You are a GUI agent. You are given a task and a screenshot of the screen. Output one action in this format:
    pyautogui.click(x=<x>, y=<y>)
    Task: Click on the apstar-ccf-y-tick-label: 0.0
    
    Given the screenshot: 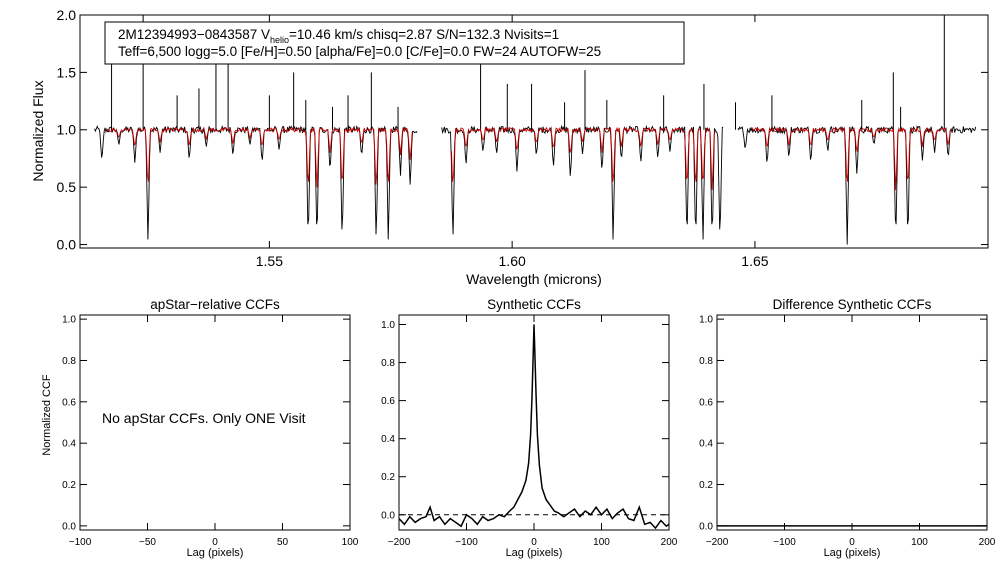 What is the action you would take?
    pyautogui.click(x=69, y=526)
    